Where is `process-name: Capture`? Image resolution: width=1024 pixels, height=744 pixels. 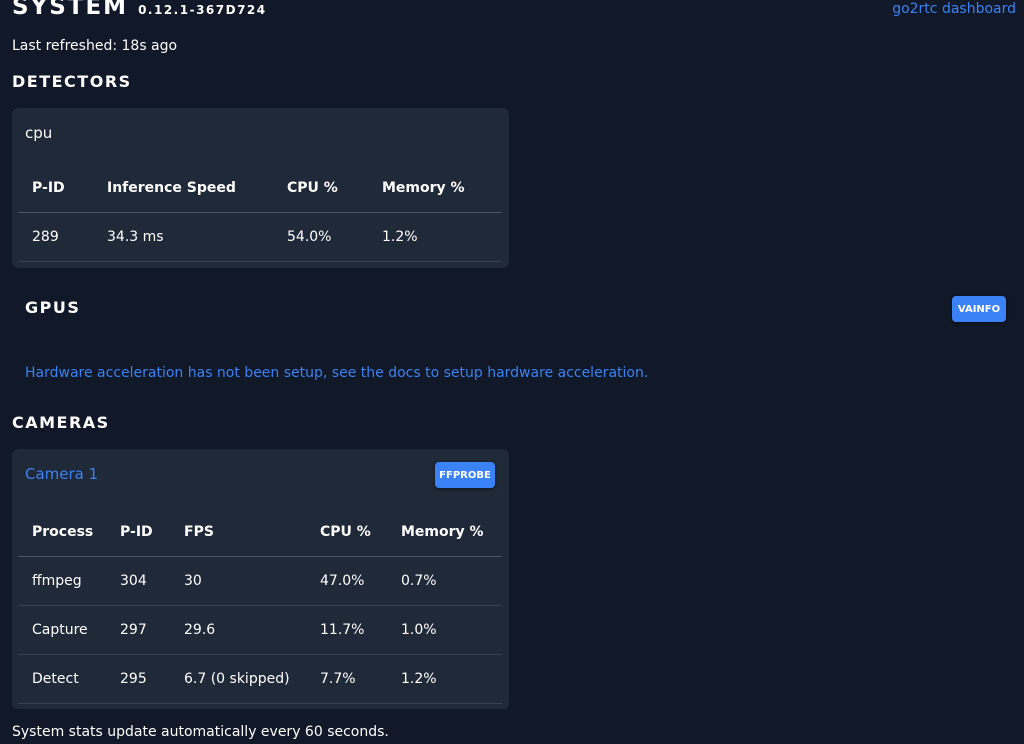
process-name: Capture is located at coordinates (62, 630).